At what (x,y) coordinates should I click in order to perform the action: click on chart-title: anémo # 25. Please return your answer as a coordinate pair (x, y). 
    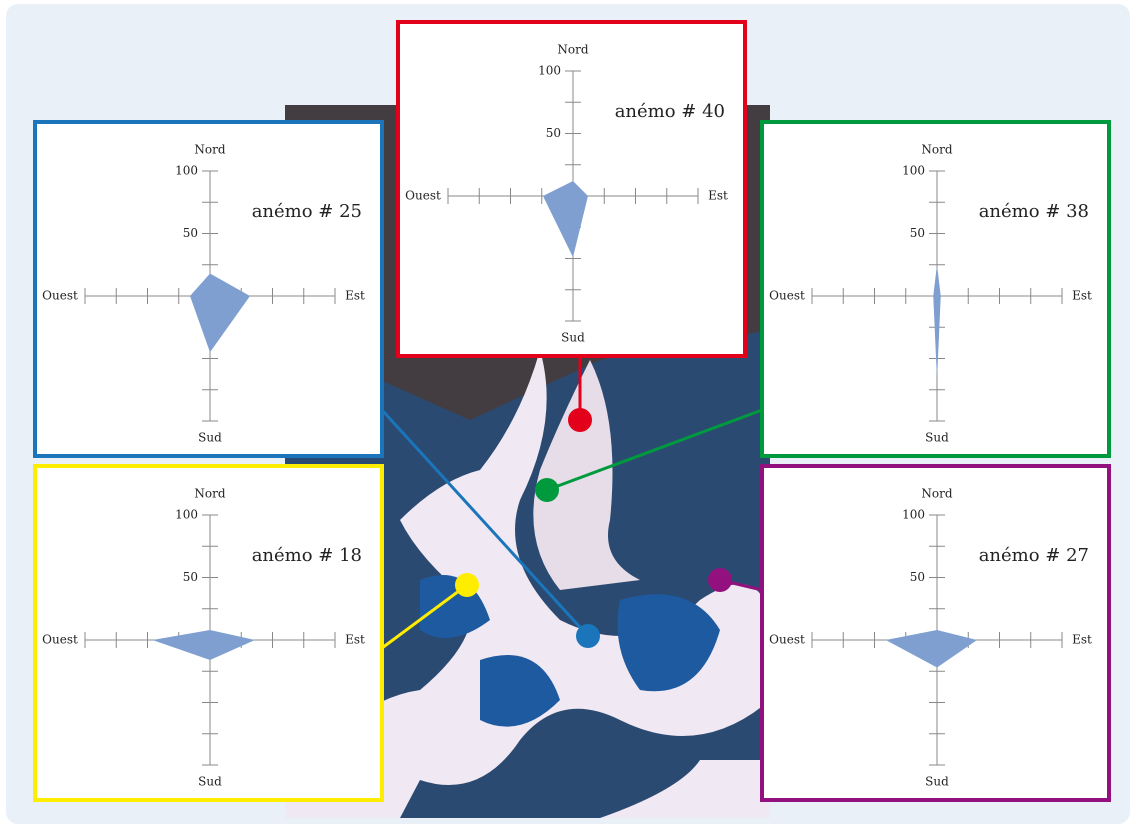
    Looking at the image, I should click on (307, 211).